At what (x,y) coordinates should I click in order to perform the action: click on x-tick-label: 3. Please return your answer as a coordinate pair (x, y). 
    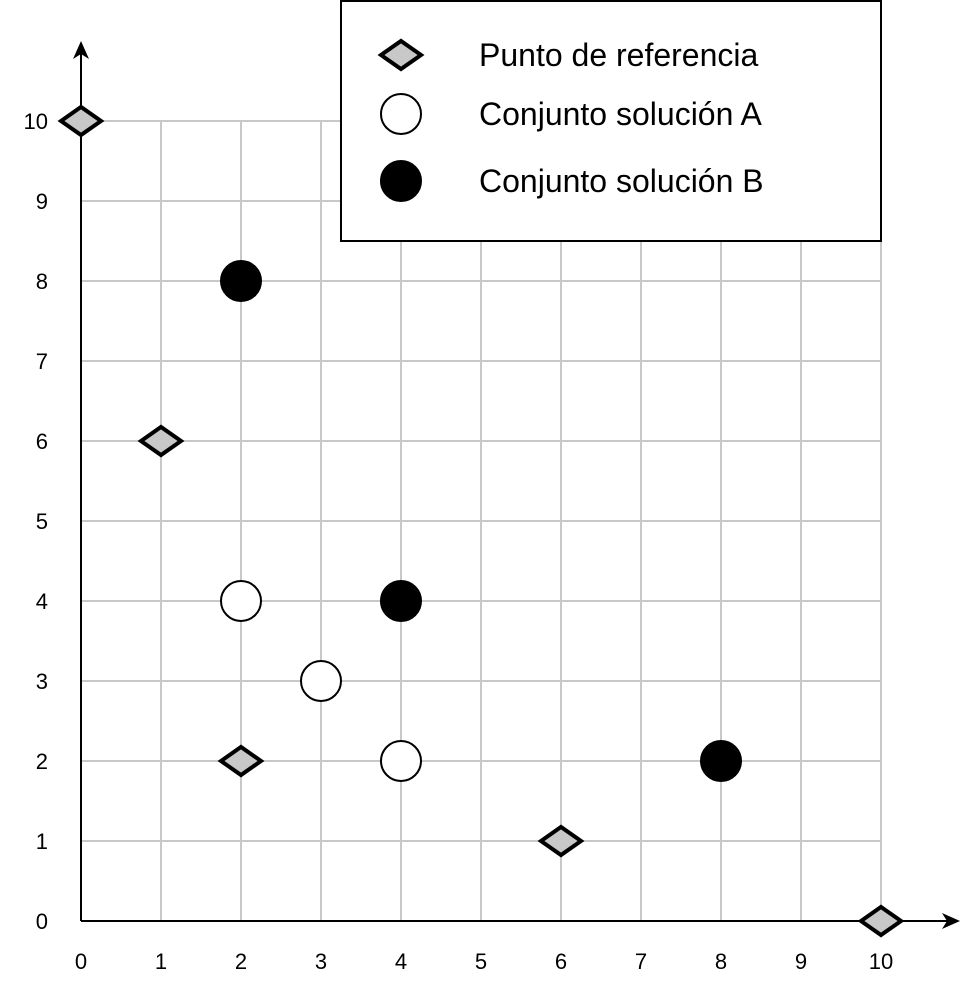
    Looking at the image, I should click on (321, 961).